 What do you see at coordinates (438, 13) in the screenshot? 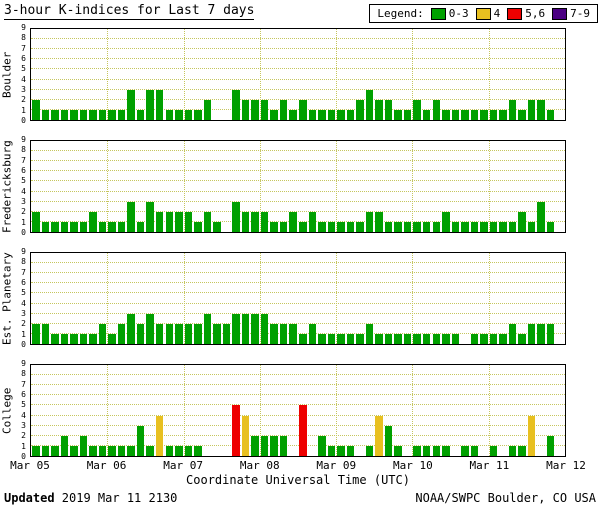
I see `green-swatch-icon` at bounding box center [438, 13].